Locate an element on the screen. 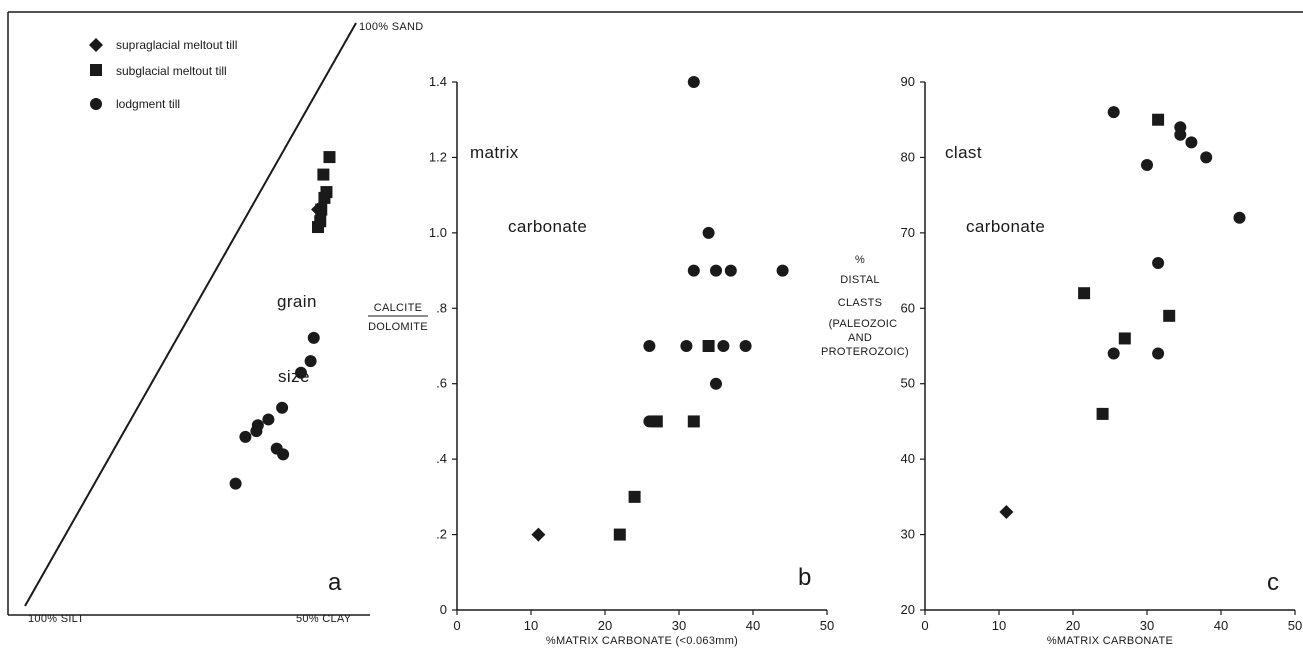 The image size is (1303, 655). panel-c-ylabel-line-3: CLASTS is located at coordinates (860, 303).